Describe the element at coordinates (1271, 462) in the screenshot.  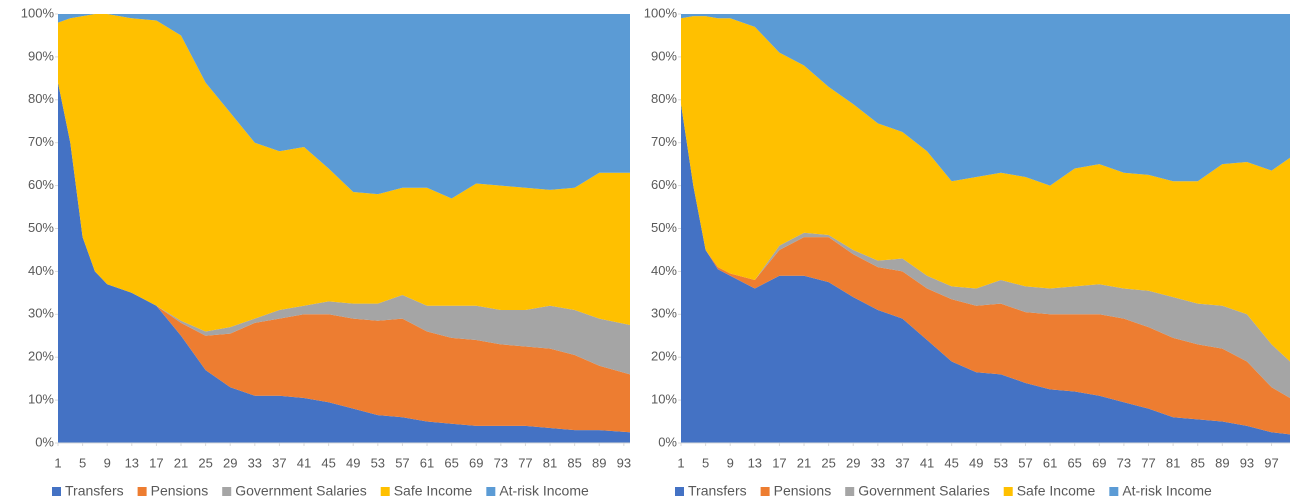
I see `x-tick-label: 97` at that location.